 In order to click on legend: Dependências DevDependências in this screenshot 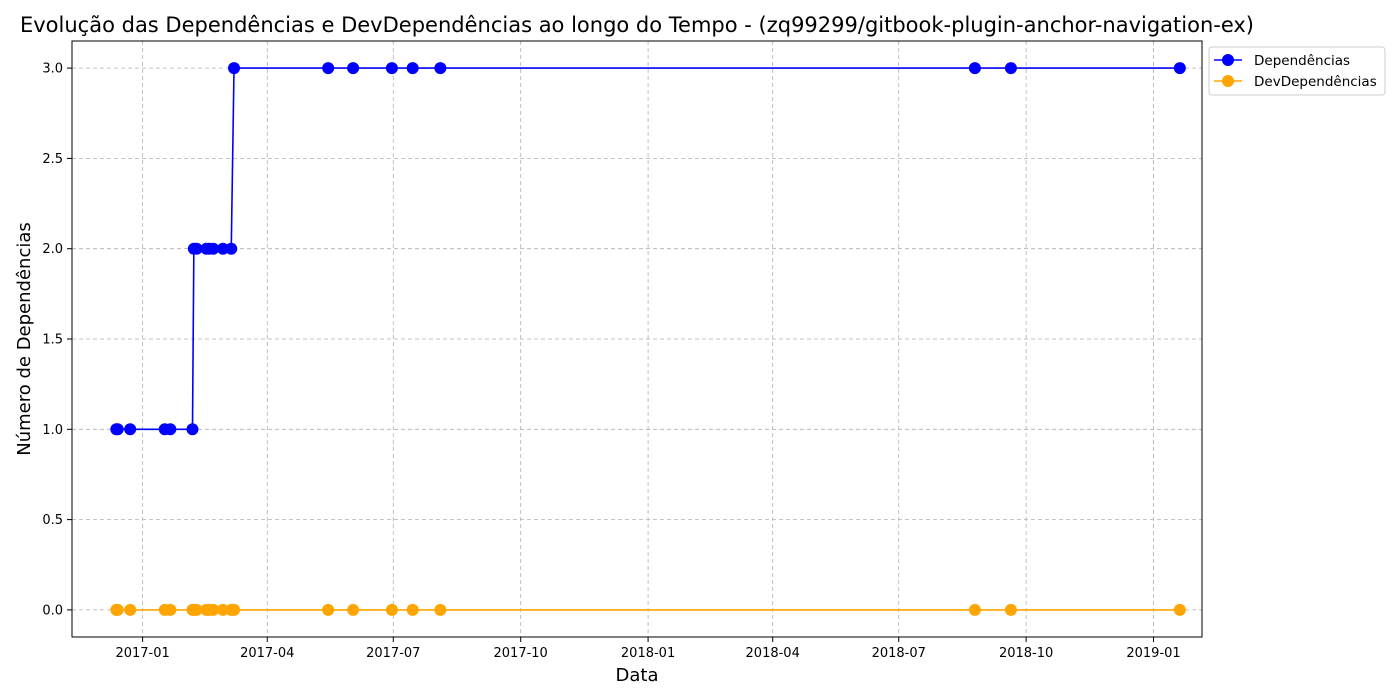, I will do `click(1297, 71)`.